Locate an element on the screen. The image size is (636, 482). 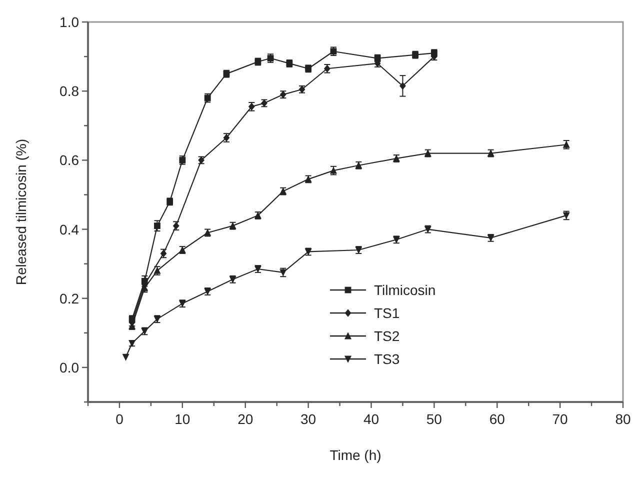
y-axis-title: Released tilmicosin (%) is located at coordinates (21, 212).